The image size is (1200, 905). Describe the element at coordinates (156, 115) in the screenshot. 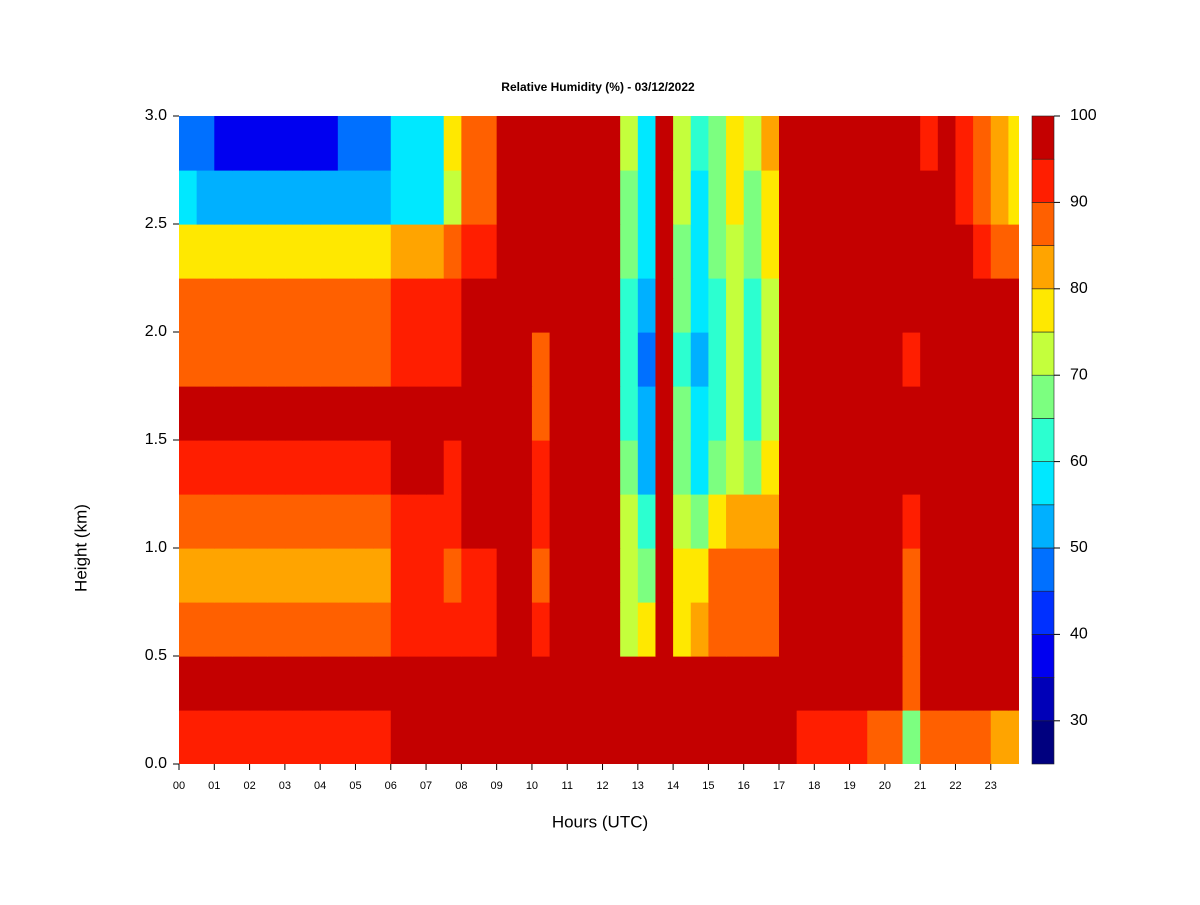

I see `y-tick-label: 3.0` at that location.